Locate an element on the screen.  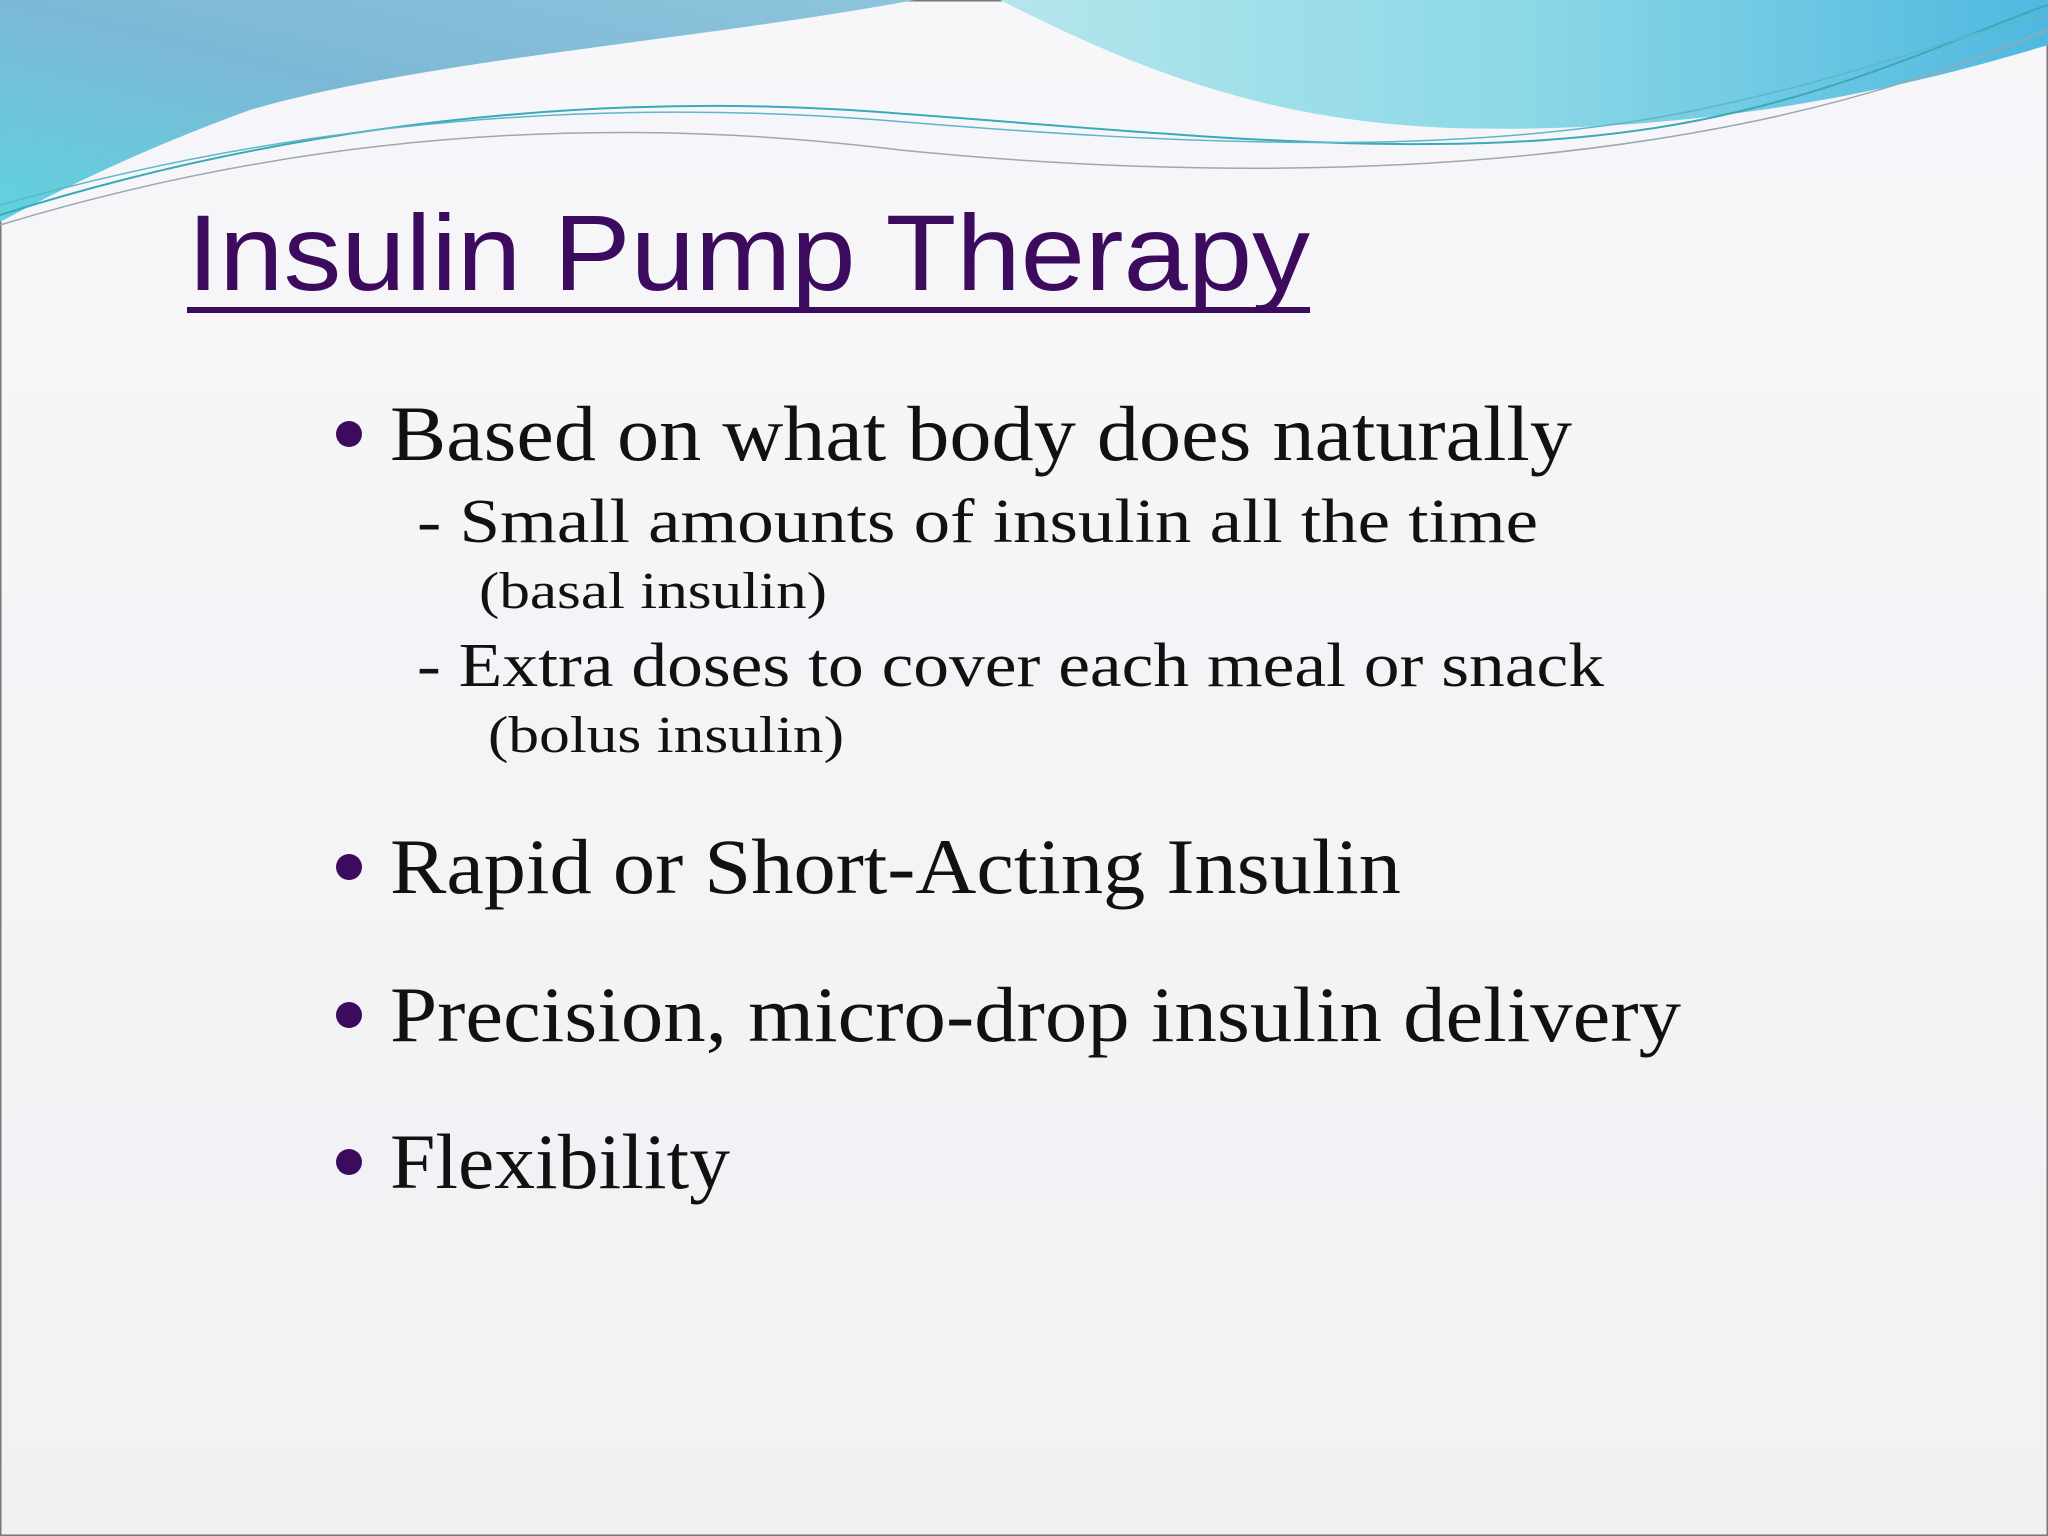
sub-bullet: - Small amounts of insulin all the time is located at coordinates (977, 522).